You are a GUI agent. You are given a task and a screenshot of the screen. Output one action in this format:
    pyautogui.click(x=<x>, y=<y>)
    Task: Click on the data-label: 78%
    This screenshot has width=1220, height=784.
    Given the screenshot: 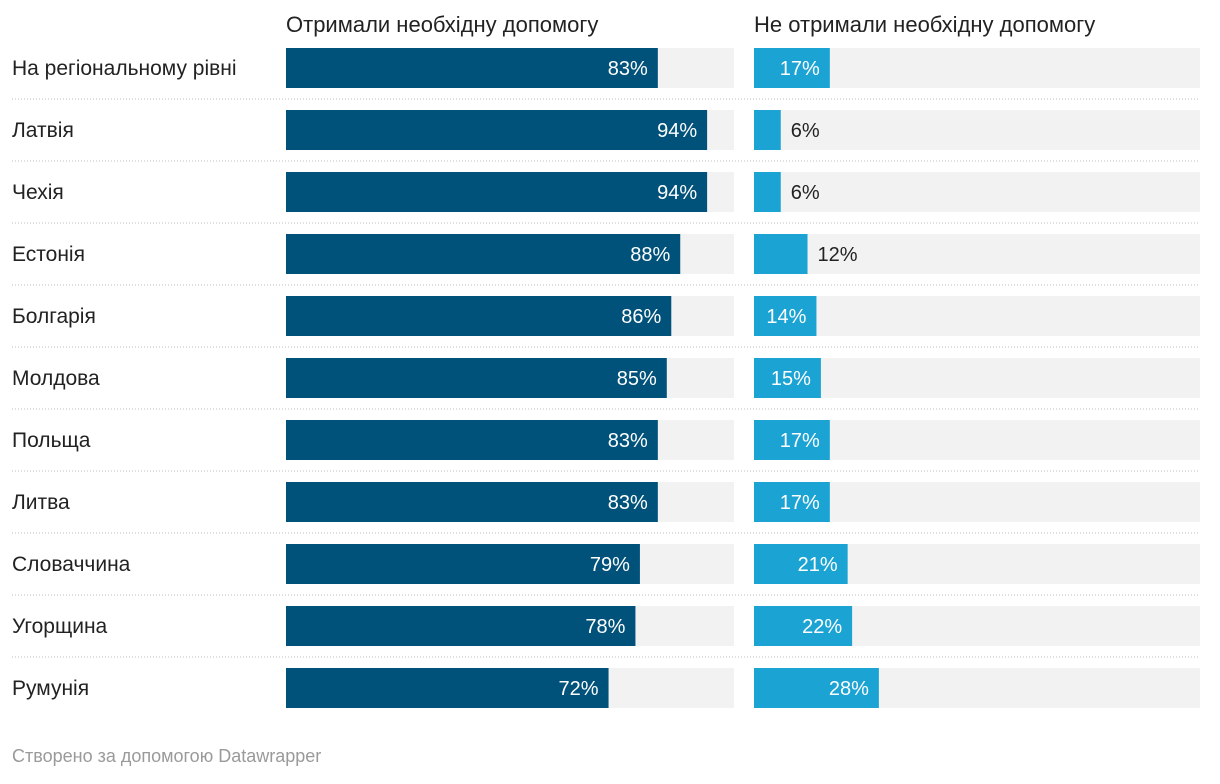 What is the action you would take?
    pyautogui.click(x=605, y=627)
    